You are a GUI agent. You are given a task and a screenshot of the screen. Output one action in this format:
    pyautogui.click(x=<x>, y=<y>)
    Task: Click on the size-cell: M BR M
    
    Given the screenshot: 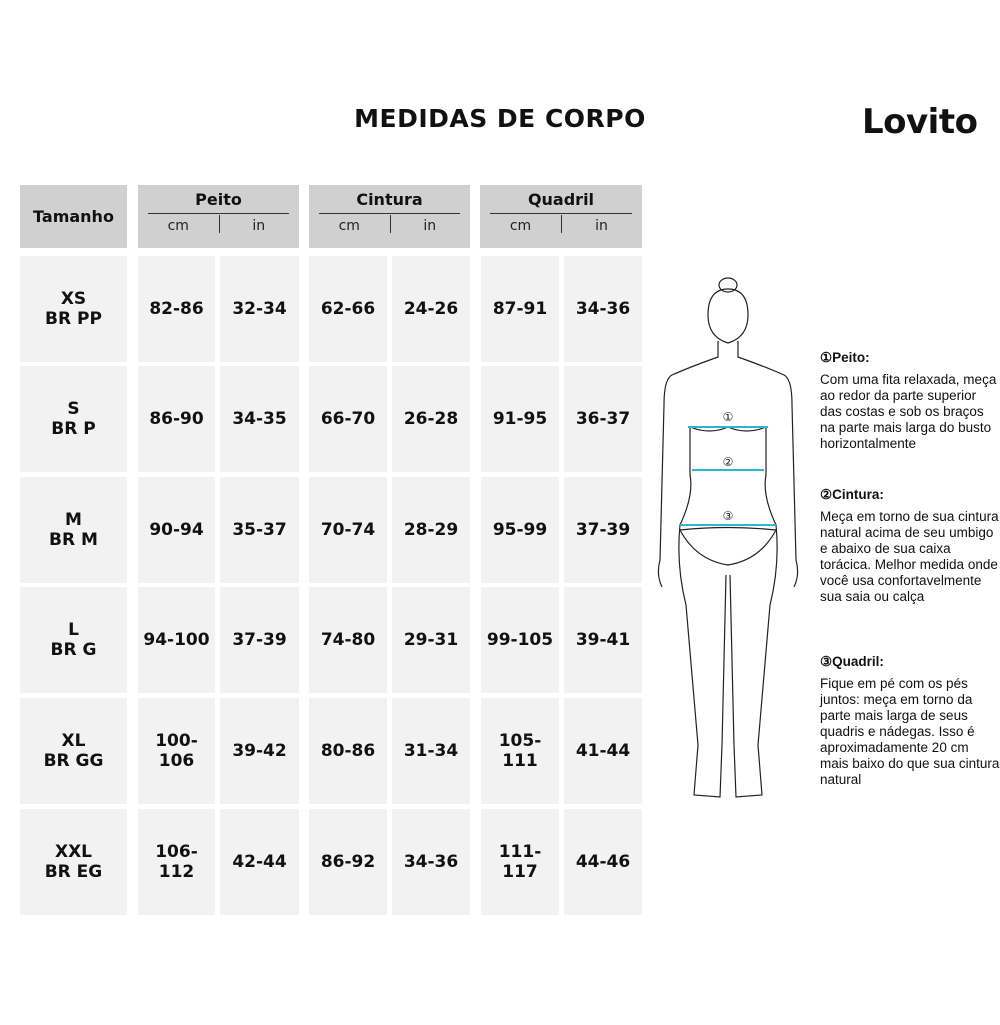 What is the action you would take?
    pyautogui.click(x=73, y=530)
    